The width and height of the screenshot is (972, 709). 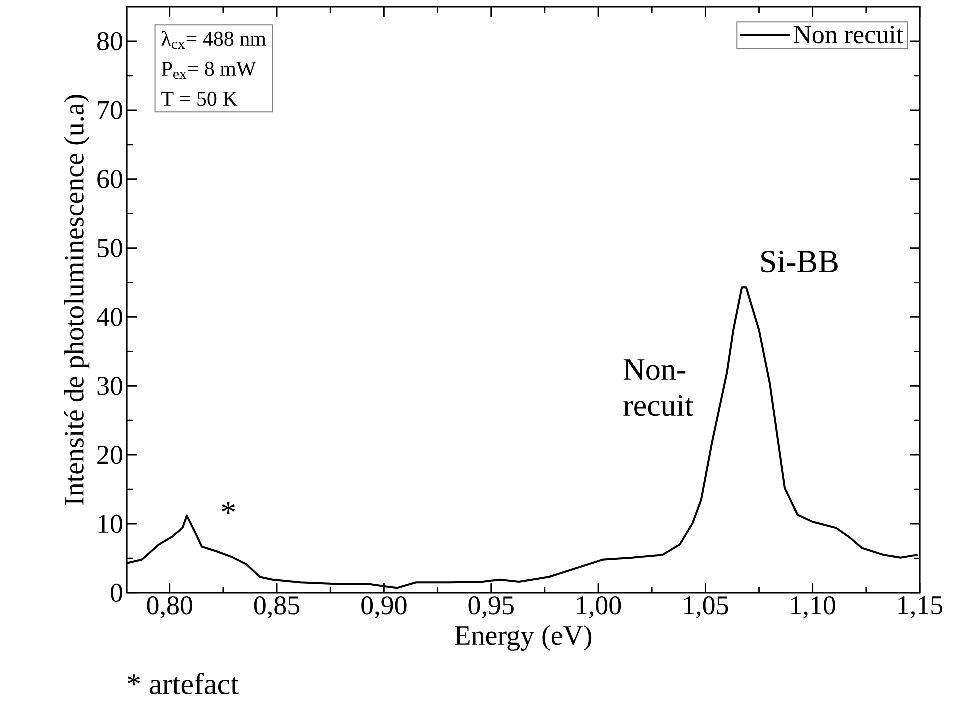 I want to click on x-tick-label: 0,90, so click(x=384, y=607).